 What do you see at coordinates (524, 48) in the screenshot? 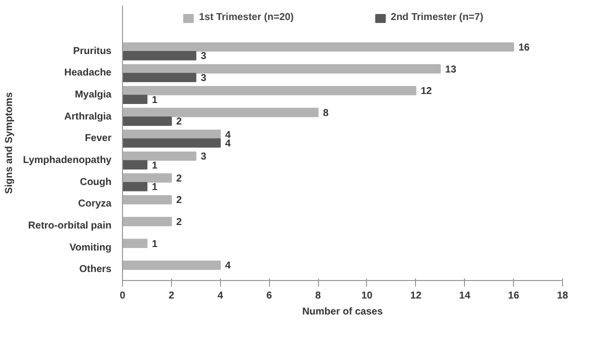
I see `data-label: 16` at bounding box center [524, 48].